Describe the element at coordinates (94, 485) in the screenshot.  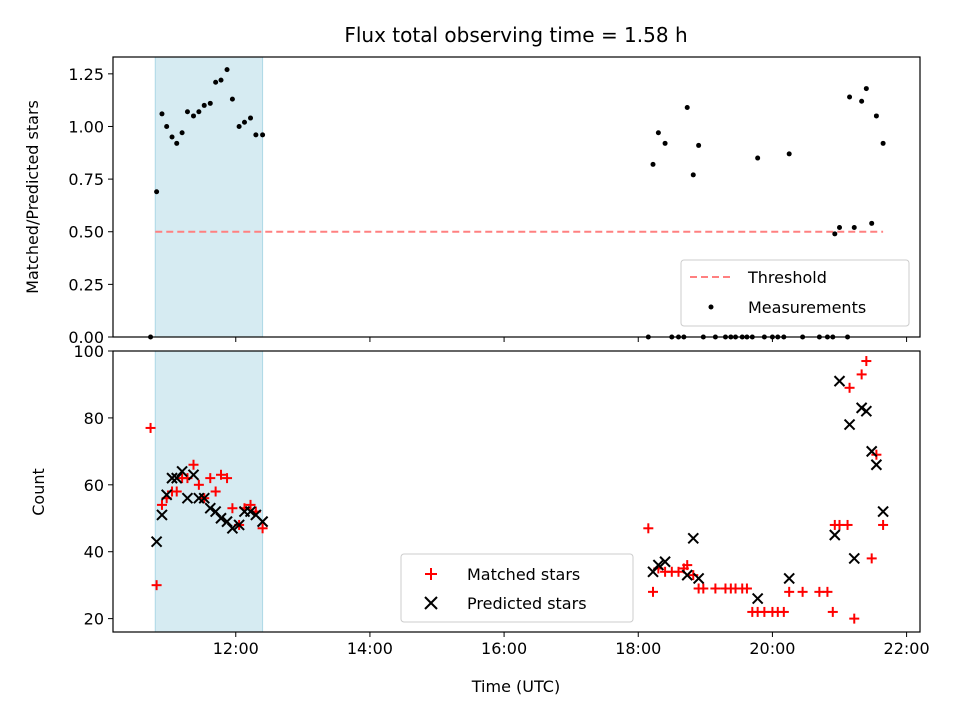
I see `count-ytick-label: 60` at that location.